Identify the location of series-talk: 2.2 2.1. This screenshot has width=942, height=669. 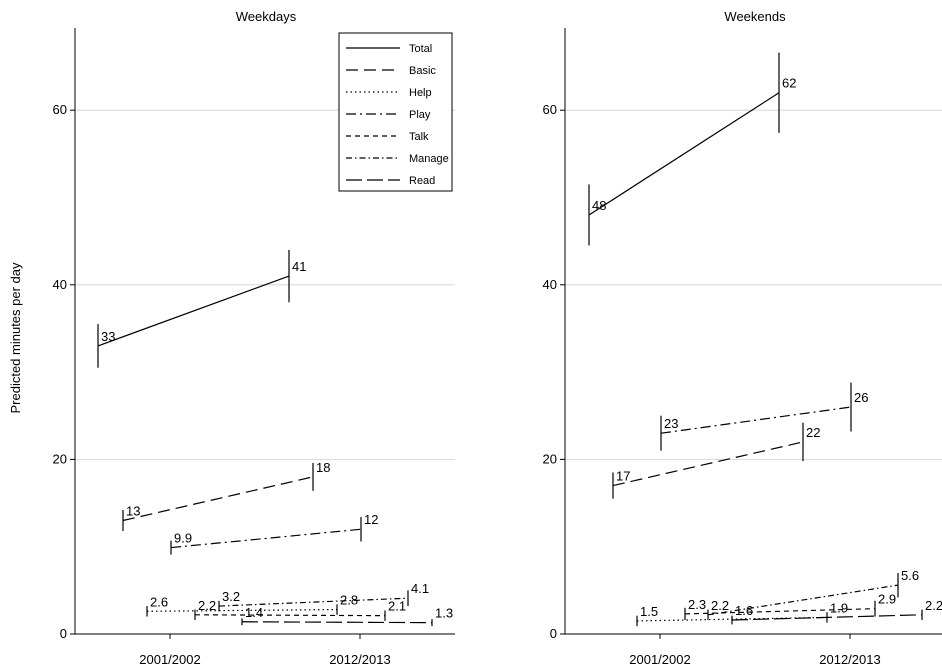
(300, 609).